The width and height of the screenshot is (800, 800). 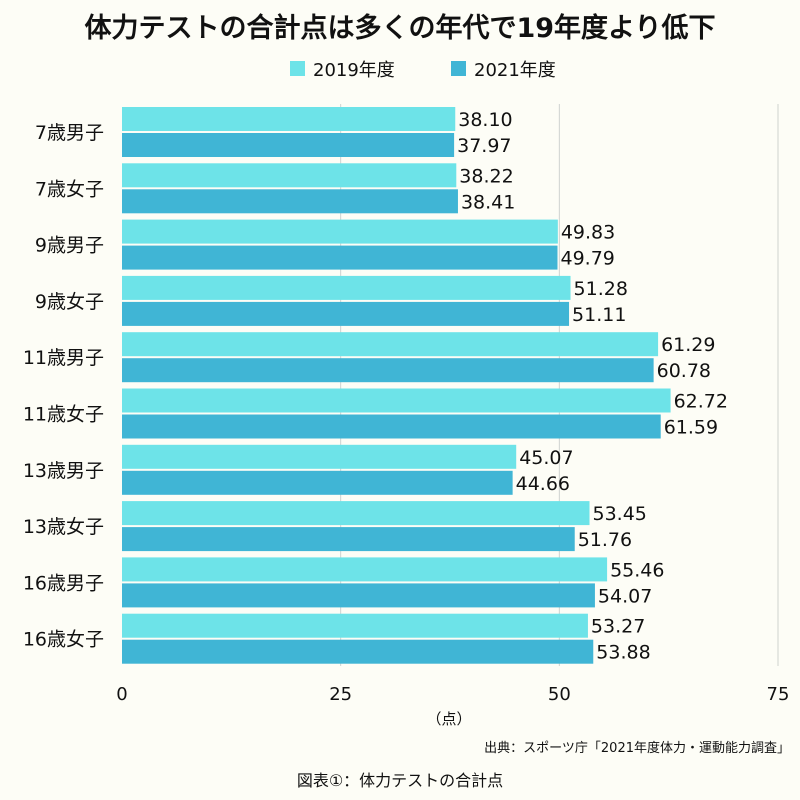 I want to click on category-label: 11歳男子, so click(x=63, y=358).